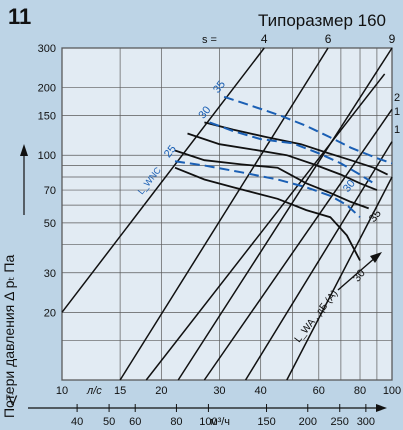  What do you see at coordinates (340, 422) in the screenshot?
I see `x-tick-label-m3h: 250` at bounding box center [340, 422].